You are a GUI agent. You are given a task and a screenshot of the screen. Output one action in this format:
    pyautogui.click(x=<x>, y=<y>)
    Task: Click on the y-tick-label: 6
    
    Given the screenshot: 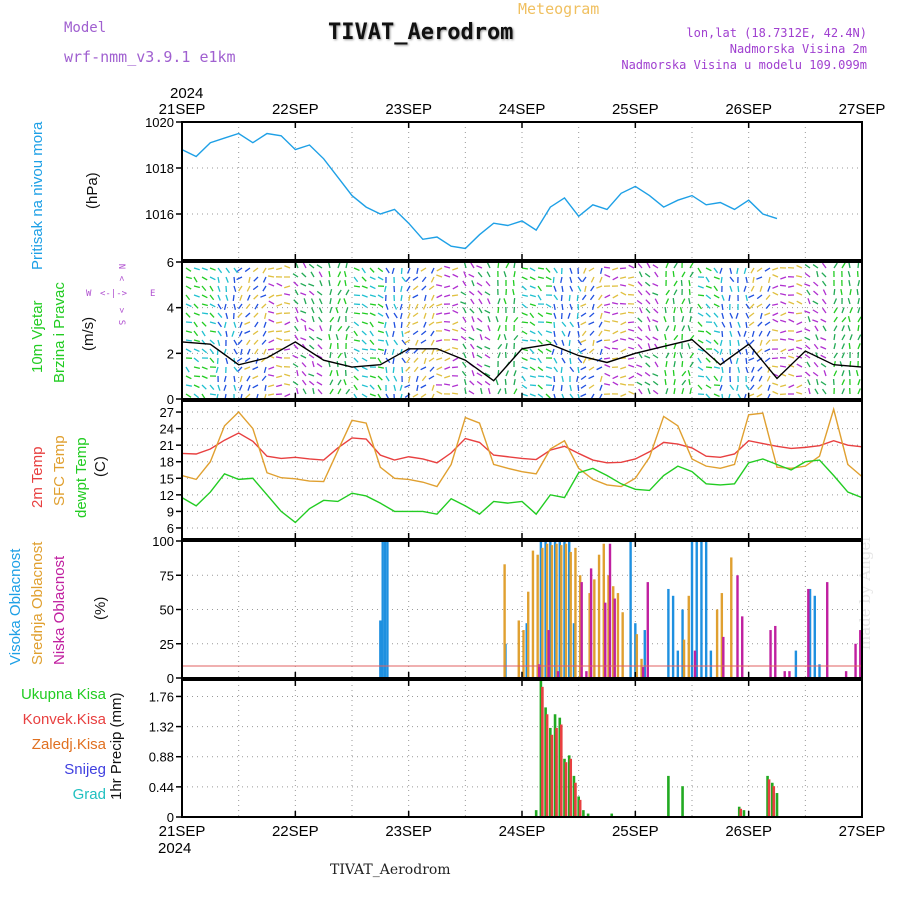 What is the action you would take?
    pyautogui.click(x=170, y=262)
    